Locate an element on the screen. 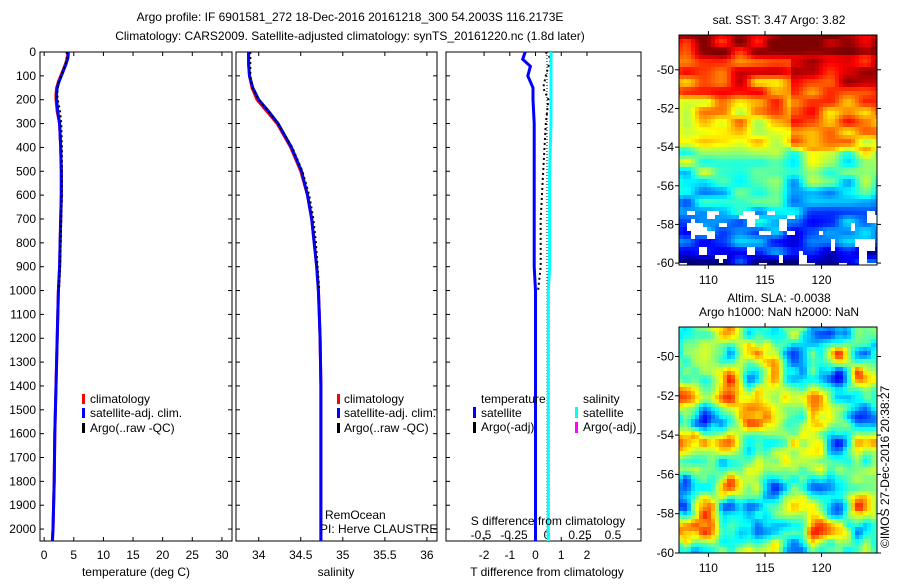 This screenshot has height=585, width=900. x-tick-label: 34 is located at coordinates (259, 555).